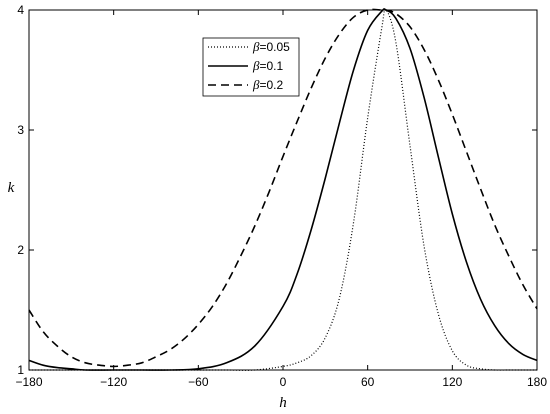 The width and height of the screenshot is (550, 414). What do you see at coordinates (271, 85) in the screenshot?
I see `legend-value: =0.2` at bounding box center [271, 85].